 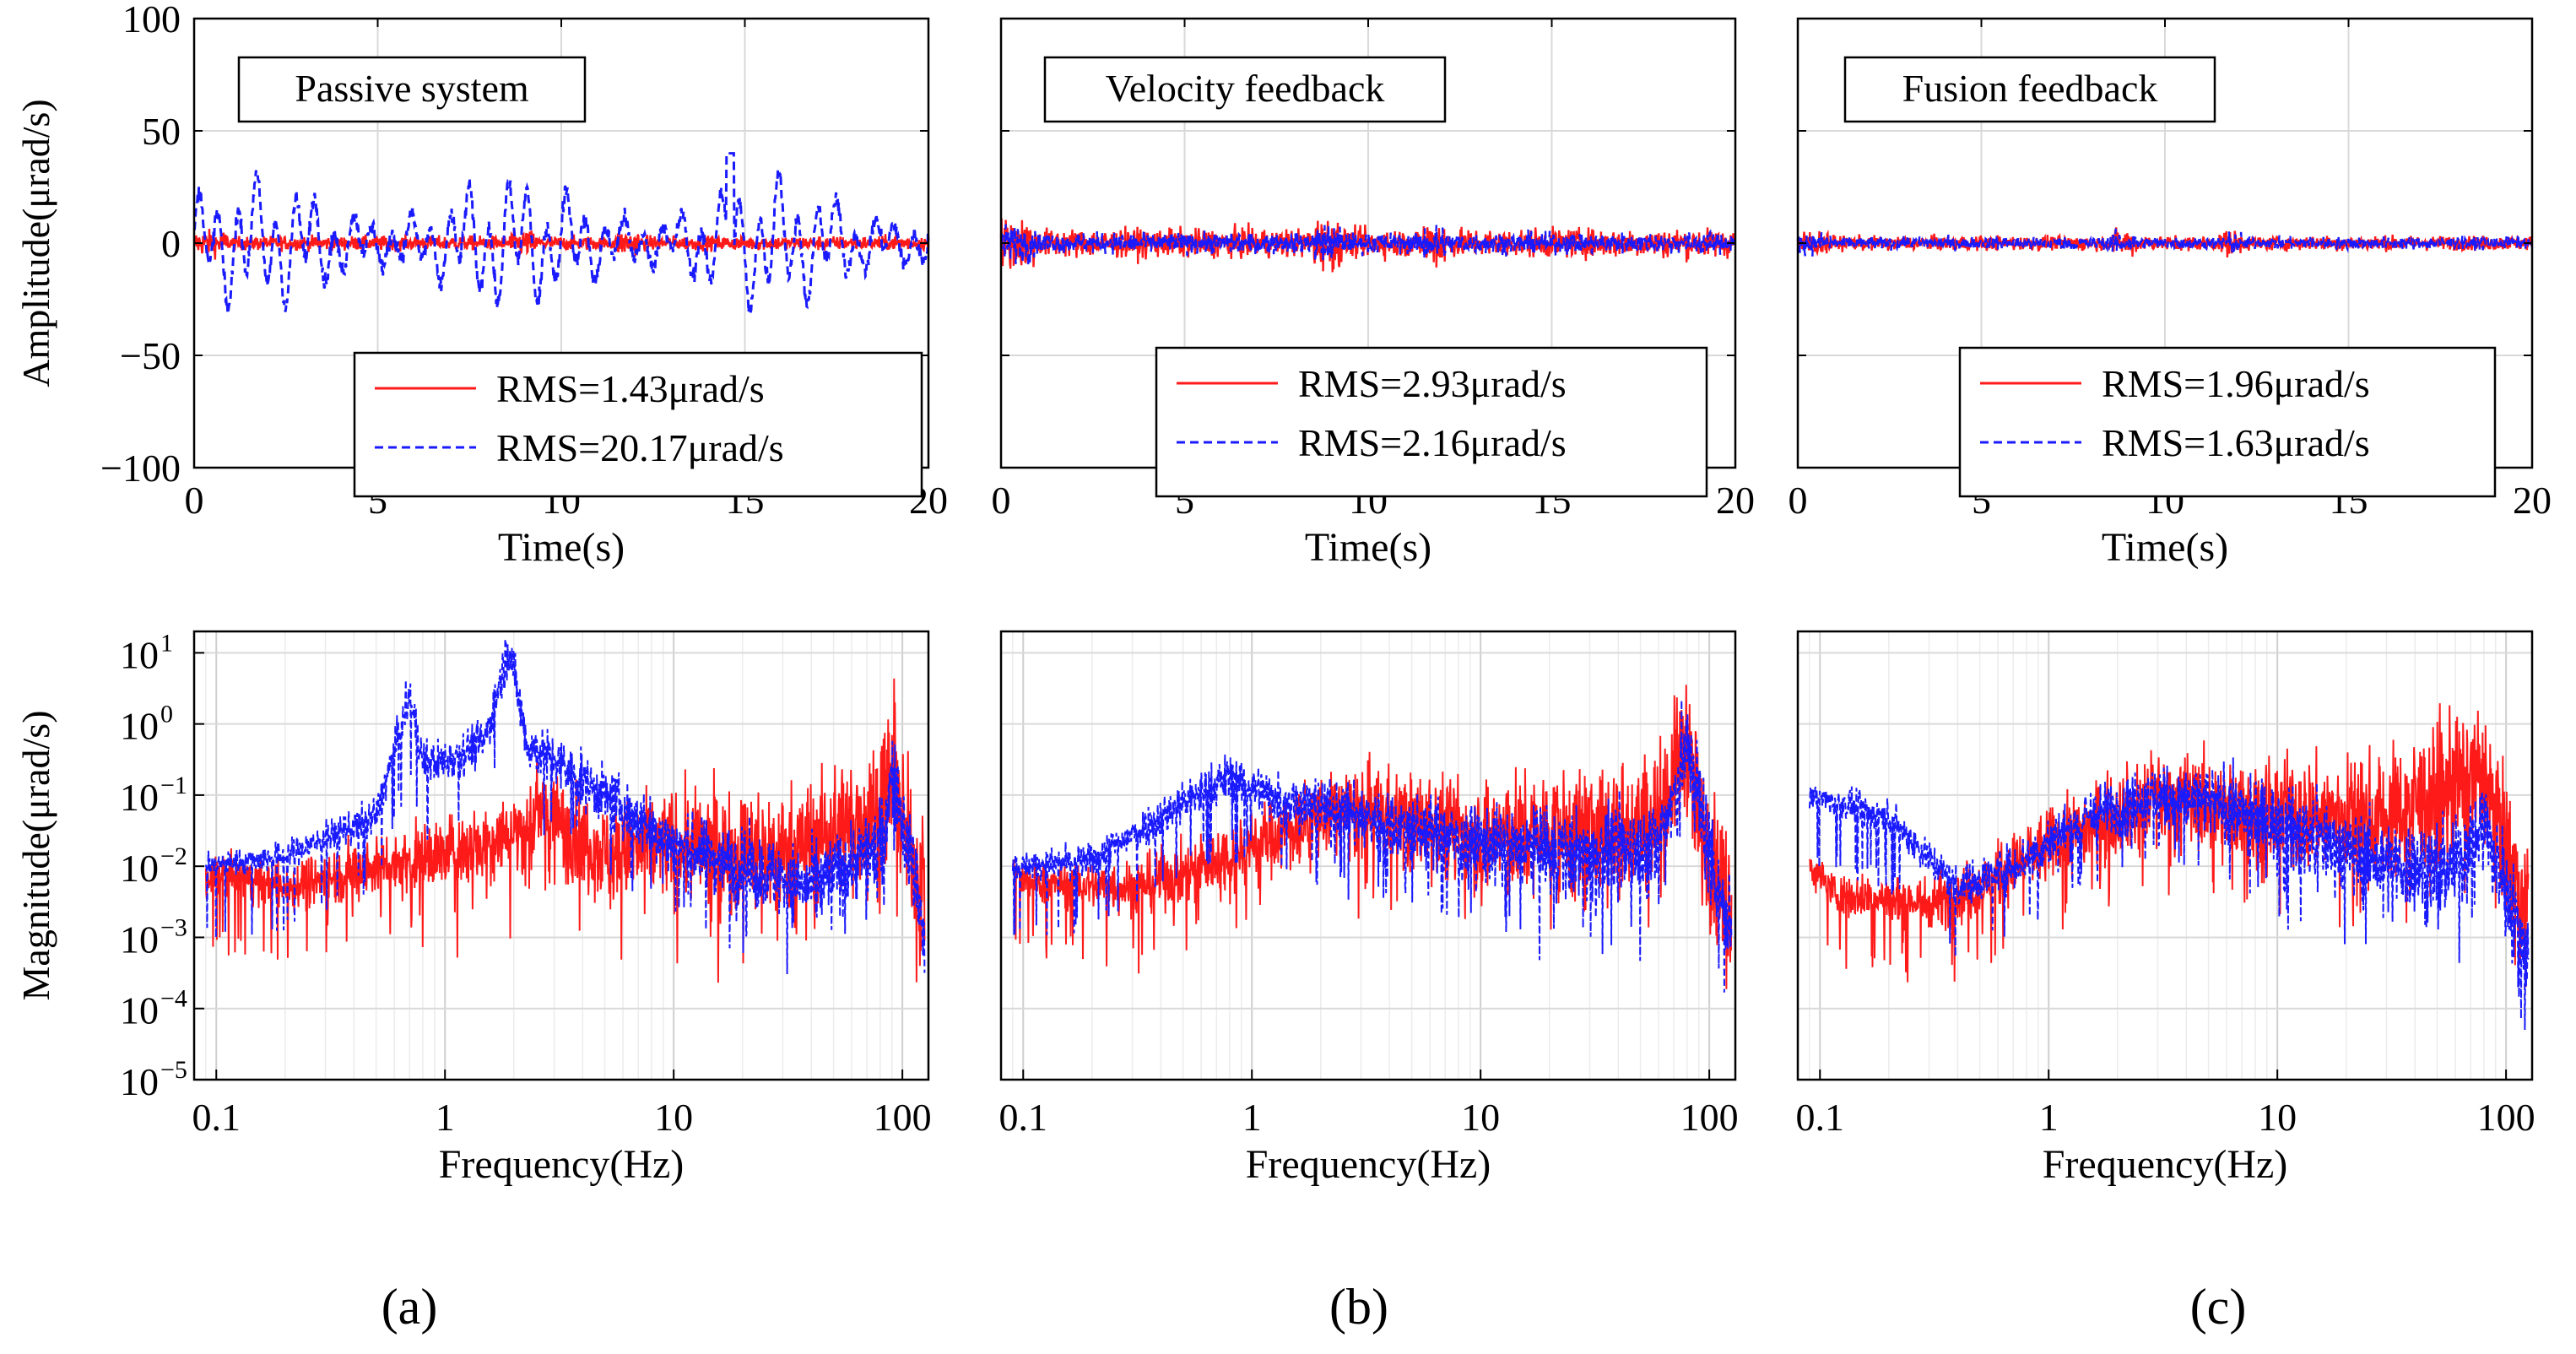 I want to click on y-tick-exponent: 1, so click(x=166, y=643).